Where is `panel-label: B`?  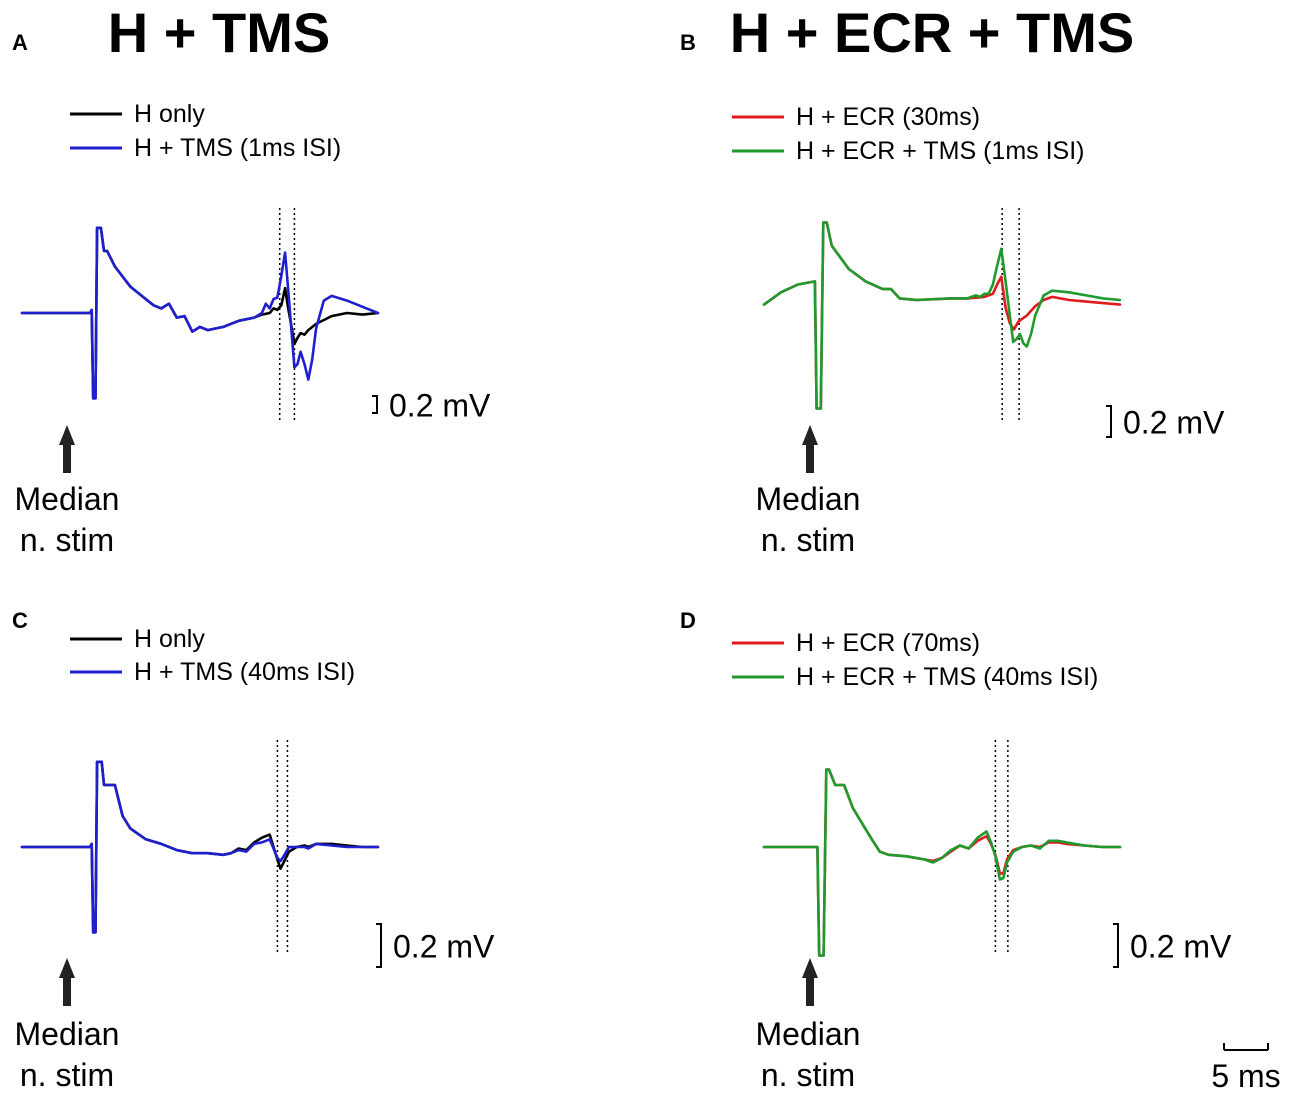
panel-label: B is located at coordinates (688, 42).